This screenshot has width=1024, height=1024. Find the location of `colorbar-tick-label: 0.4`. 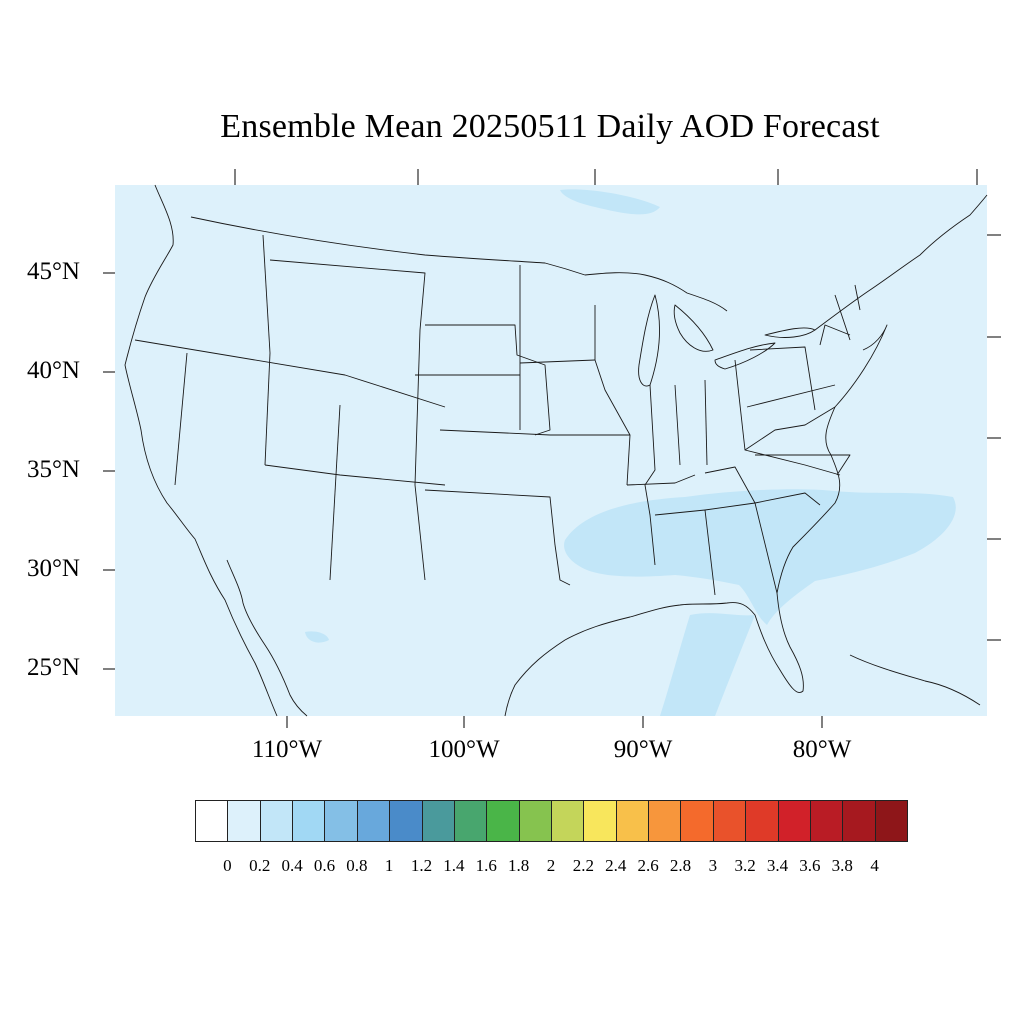

colorbar-tick-label: 0.4 is located at coordinates (292, 865).